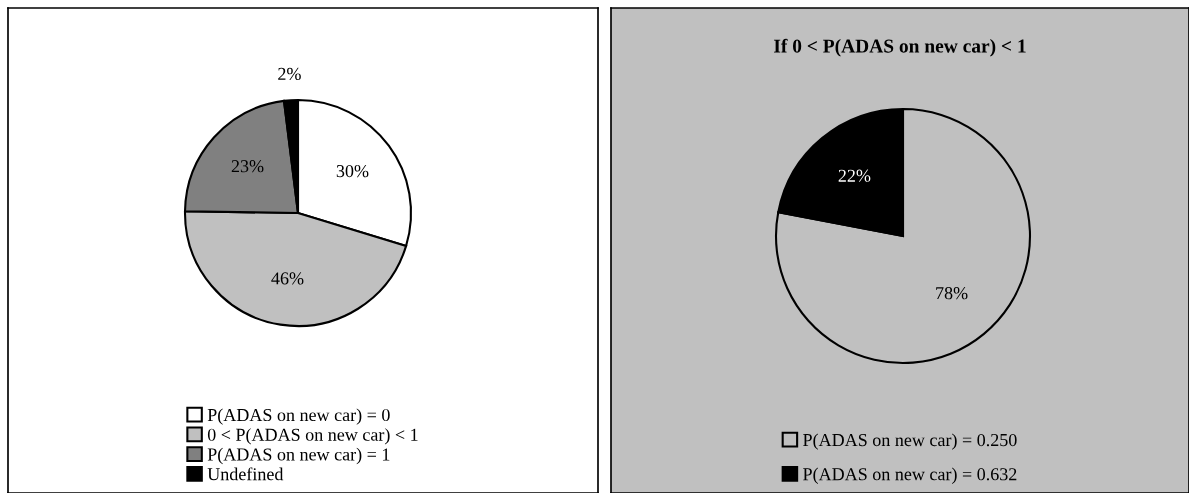 This screenshot has width=1189, height=493. What do you see at coordinates (952, 293) in the screenshot?
I see `data-label: 78%` at bounding box center [952, 293].